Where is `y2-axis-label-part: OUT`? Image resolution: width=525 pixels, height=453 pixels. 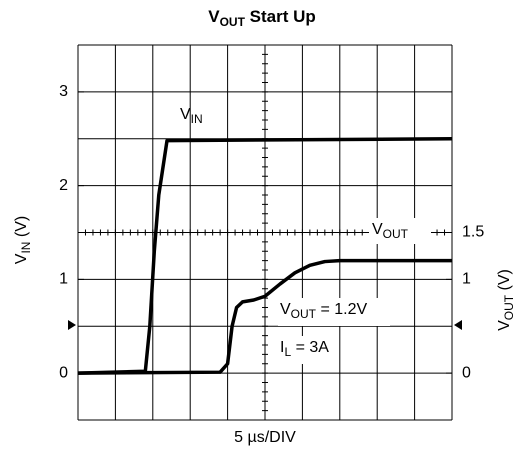
y2-axis-label-part: OUT is located at coordinates (509, 307).